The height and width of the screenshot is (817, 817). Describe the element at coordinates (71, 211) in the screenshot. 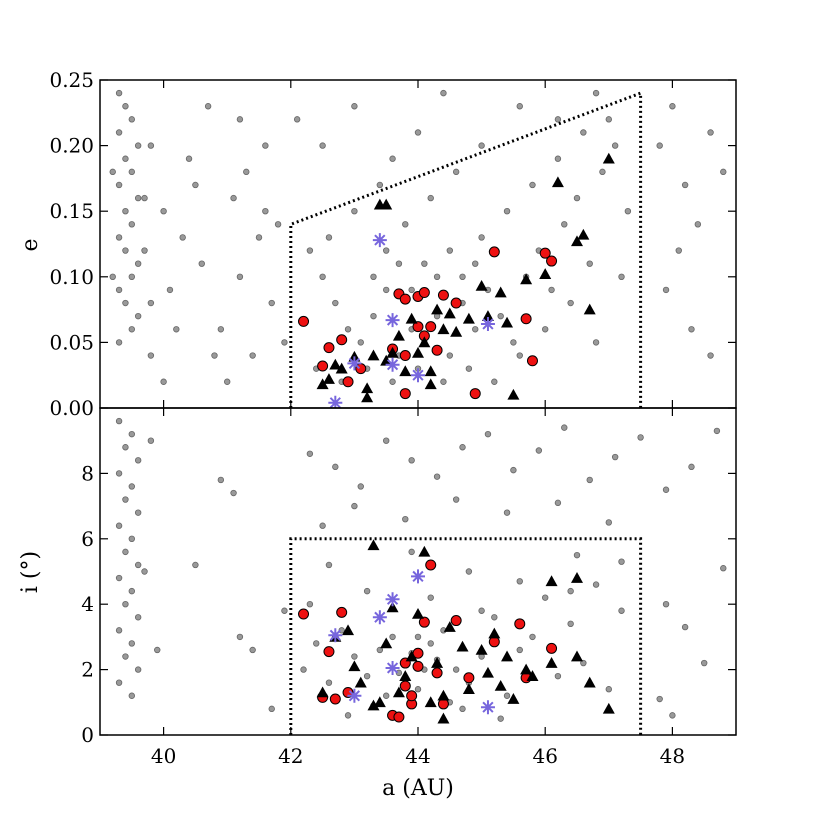

I see `y-tick-label: 0.15` at that location.